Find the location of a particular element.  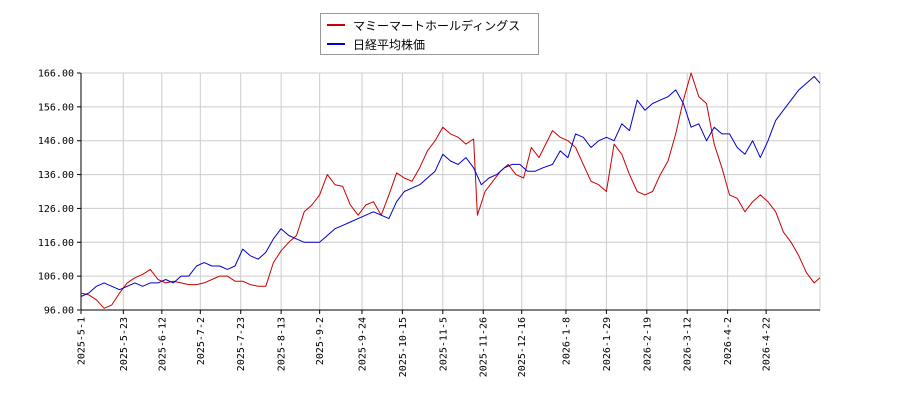

y-tick-label: 116.00 is located at coordinates (56, 243).